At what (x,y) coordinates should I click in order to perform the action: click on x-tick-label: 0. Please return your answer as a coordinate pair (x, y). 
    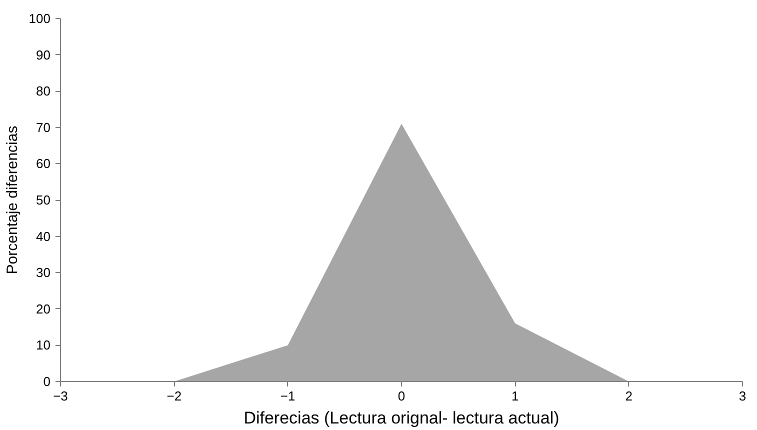
    Looking at the image, I should click on (402, 396).